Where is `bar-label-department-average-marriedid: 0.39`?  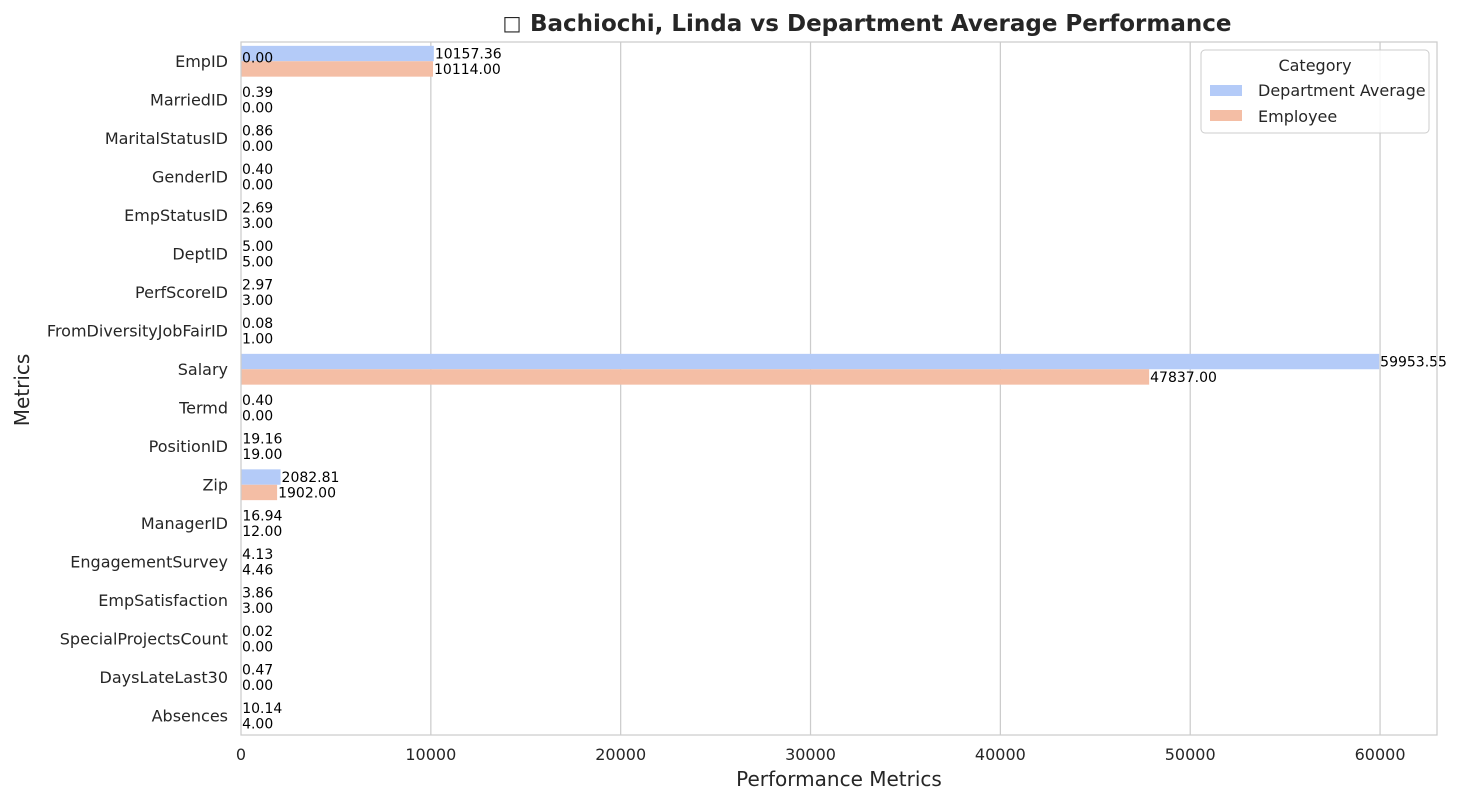 bar-label-department-average-marriedid: 0.39 is located at coordinates (257, 93).